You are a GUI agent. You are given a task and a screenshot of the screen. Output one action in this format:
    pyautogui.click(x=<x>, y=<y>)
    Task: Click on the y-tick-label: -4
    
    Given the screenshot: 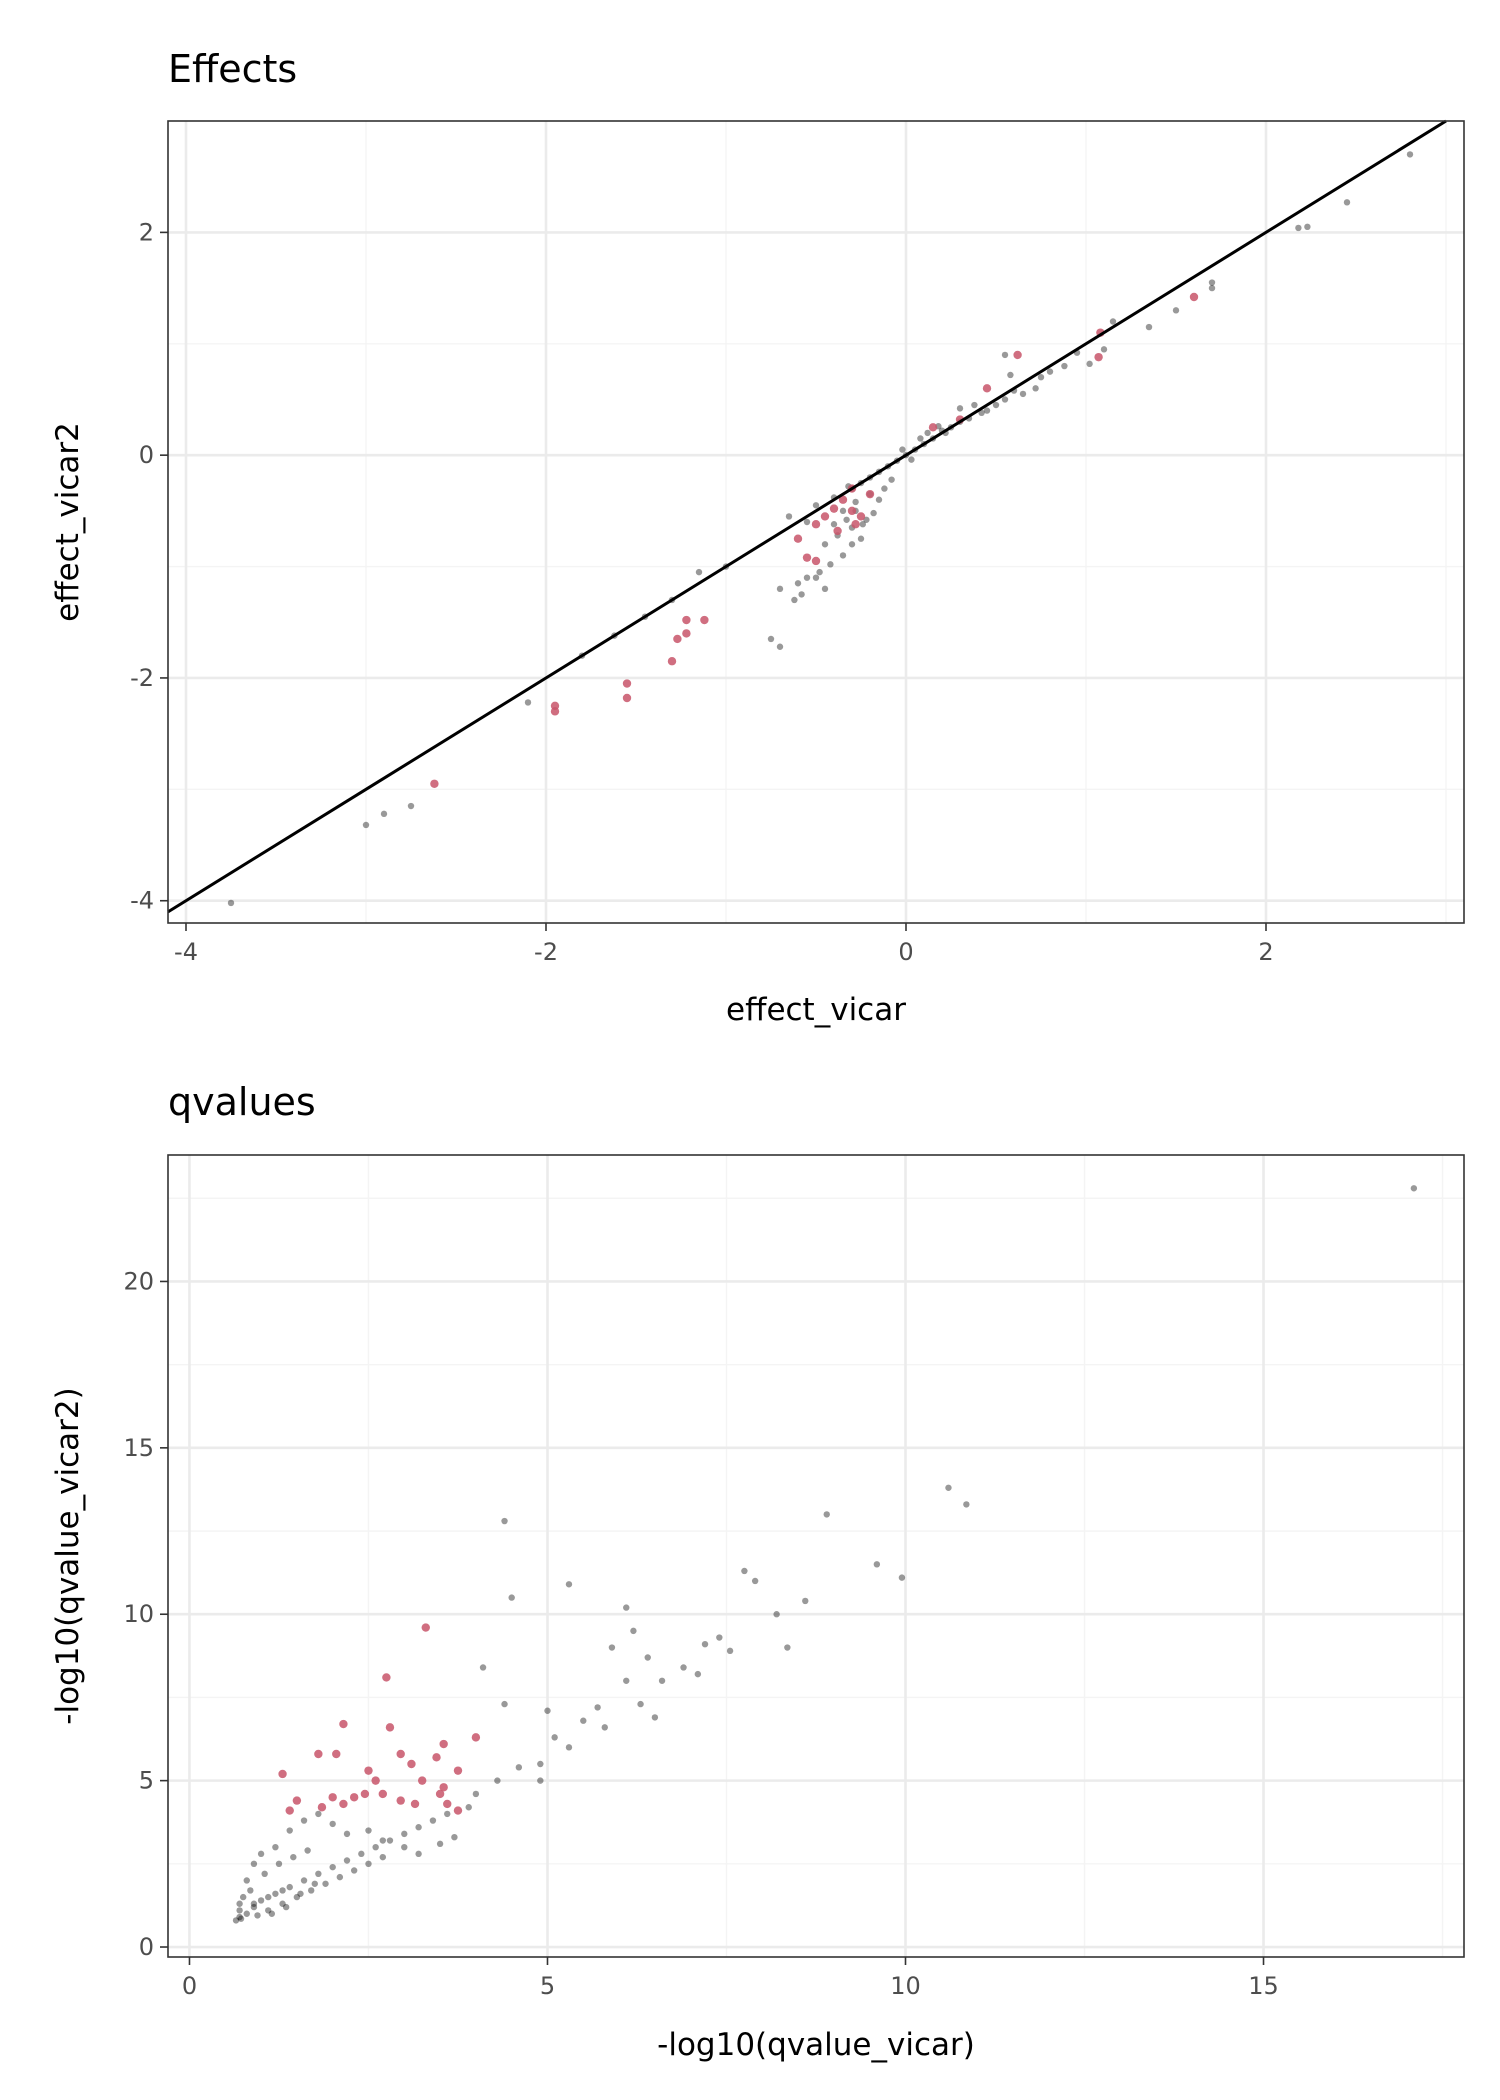 What is the action you would take?
    pyautogui.click(x=142, y=901)
    